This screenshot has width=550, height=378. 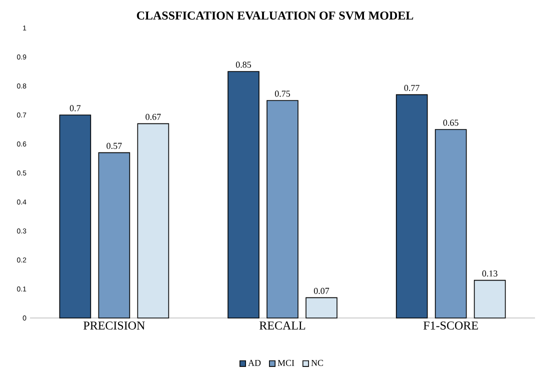 What do you see at coordinates (114, 326) in the screenshot?
I see `x-tick-label: PRECISION` at bounding box center [114, 326].